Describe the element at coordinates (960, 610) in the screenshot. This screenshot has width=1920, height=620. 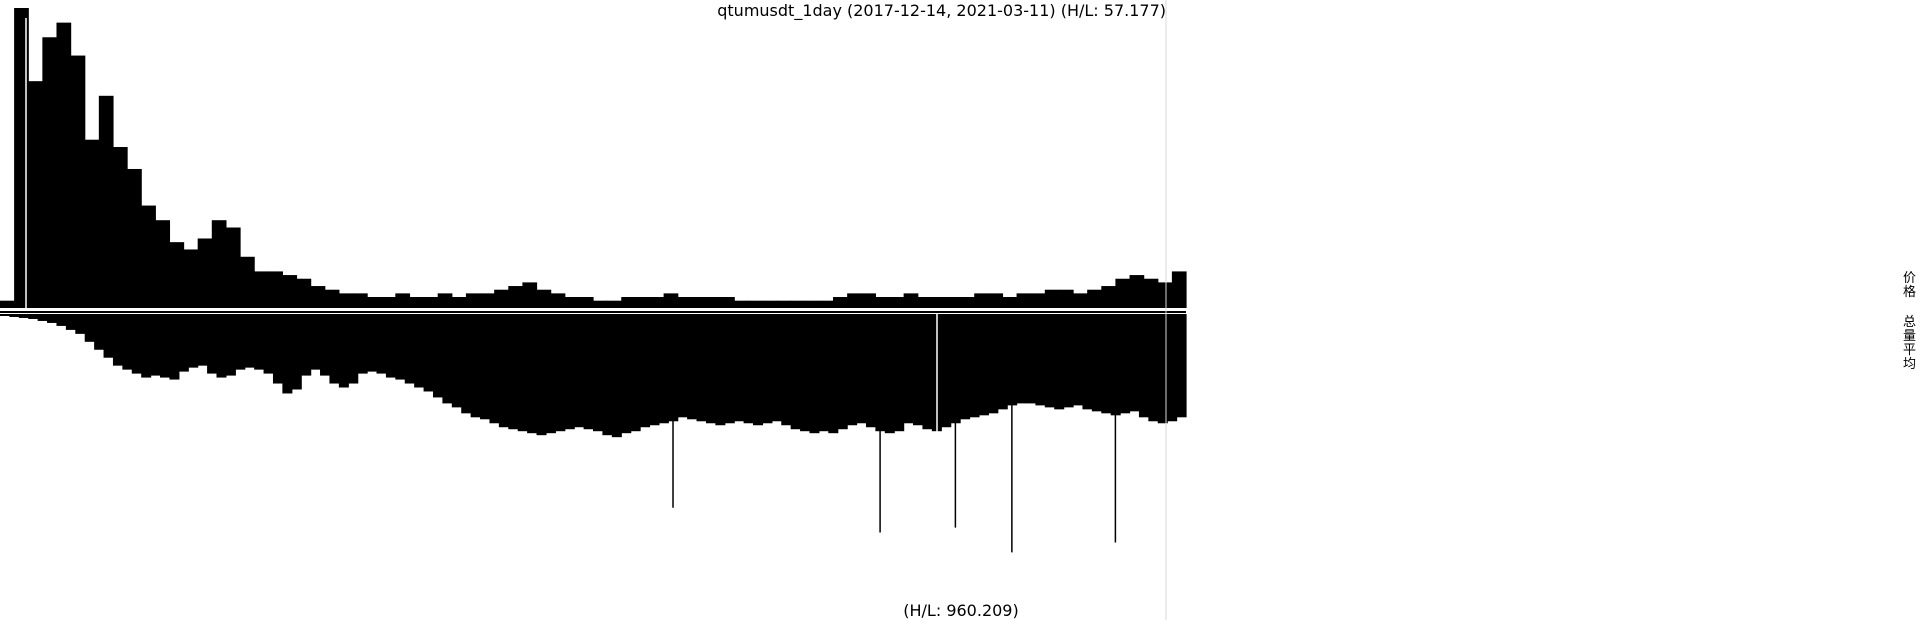
I see `chart-subtitle: (H/L: 960.209)` at that location.